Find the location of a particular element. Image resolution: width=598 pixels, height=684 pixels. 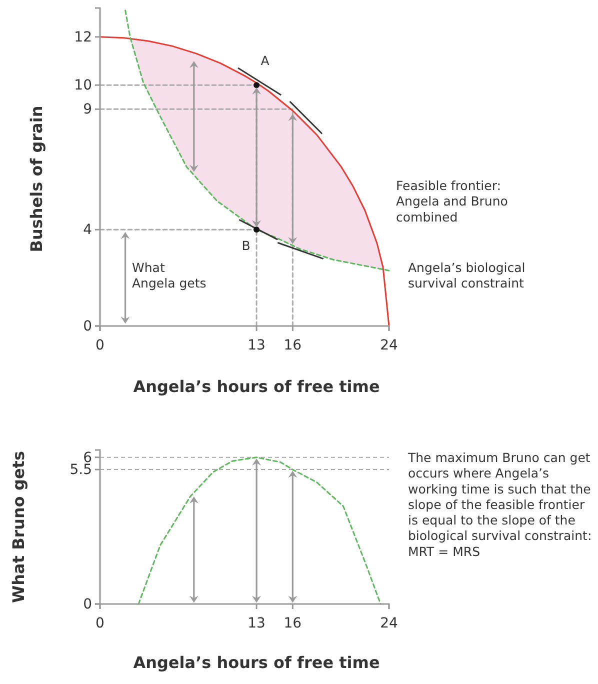

annotation: What Angela gets is located at coordinates (169, 275).